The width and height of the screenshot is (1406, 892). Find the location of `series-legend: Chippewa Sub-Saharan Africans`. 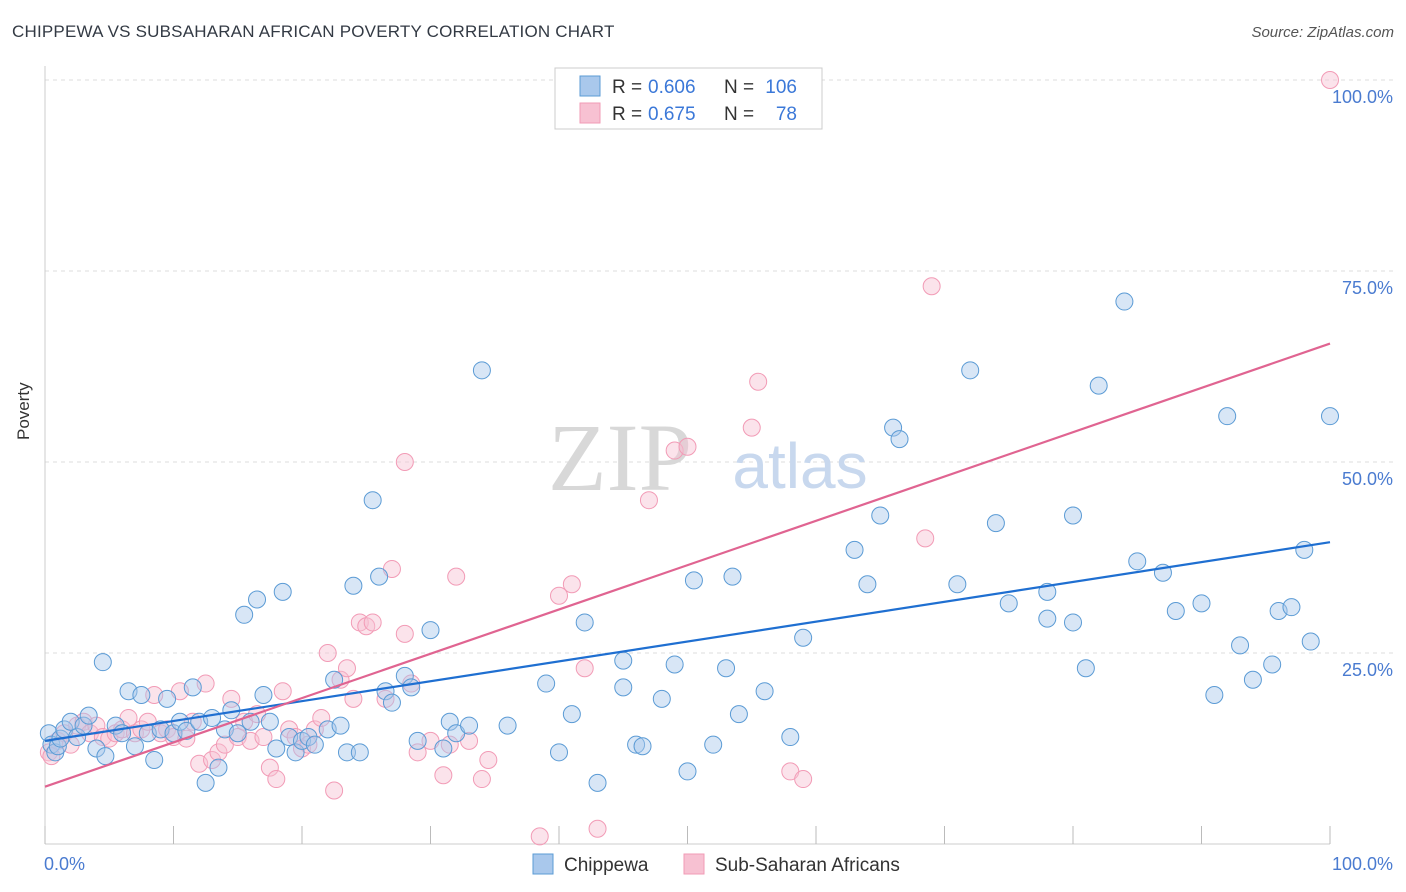

series-legend: Chippewa Sub-Saharan Africans is located at coordinates (716, 864).